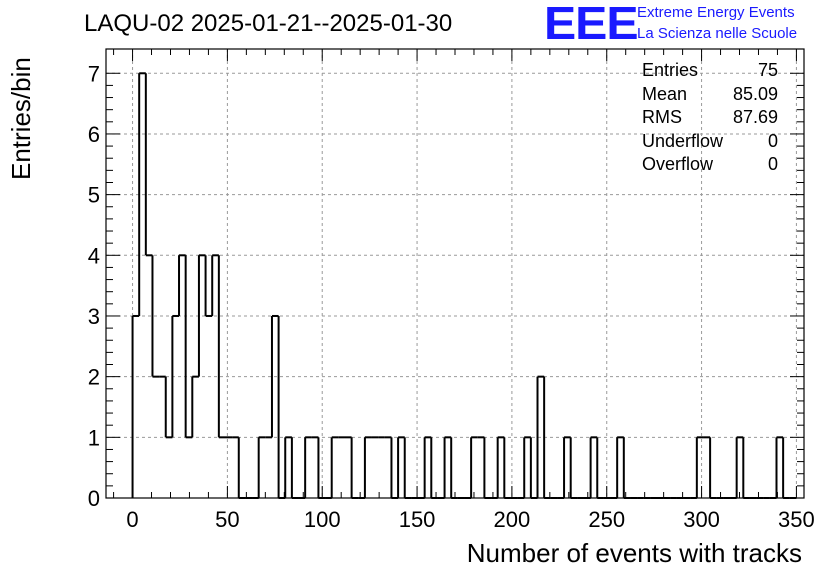  Describe the element at coordinates (21, 118) in the screenshot. I see `y-axis-label: Entries/bin` at that location.